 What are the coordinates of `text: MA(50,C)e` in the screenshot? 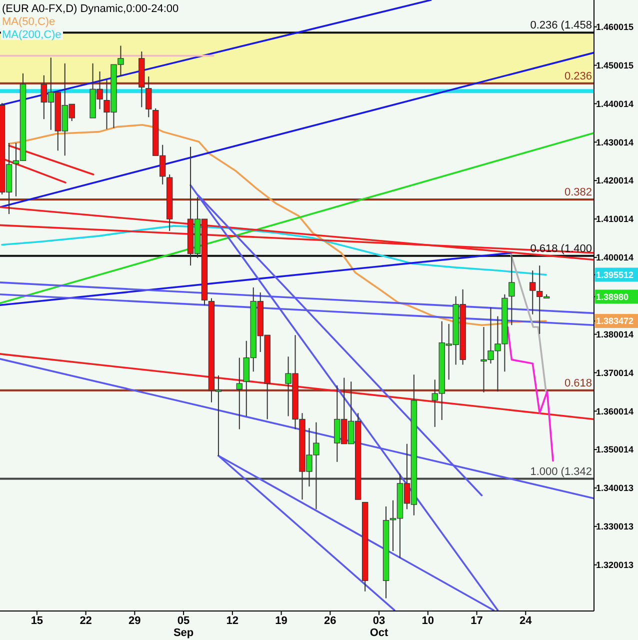 It's located at (29, 22).